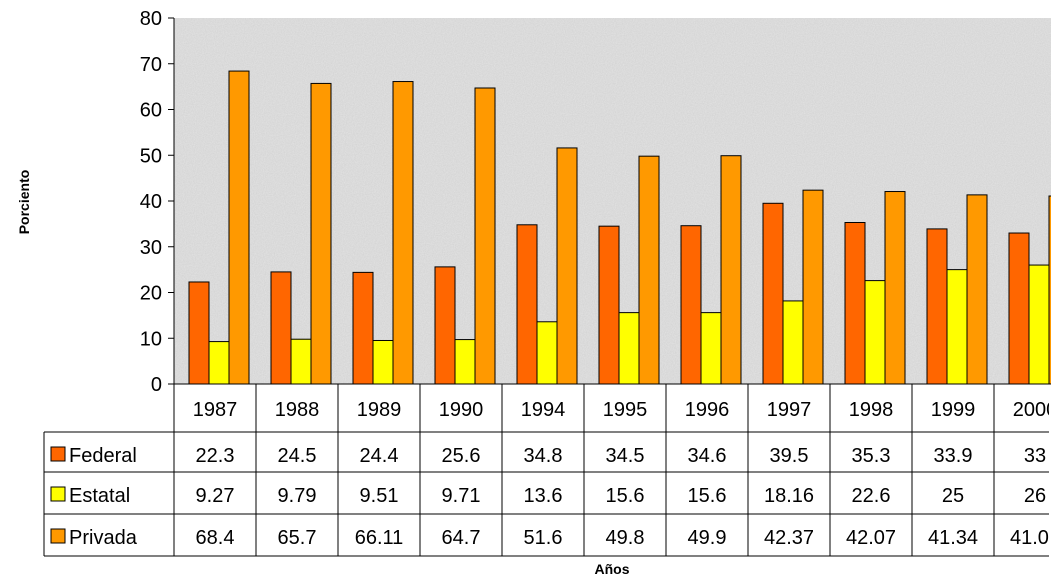 This screenshot has height=578, width=1051. I want to click on data-label-estatal: 9.27, so click(215, 496).